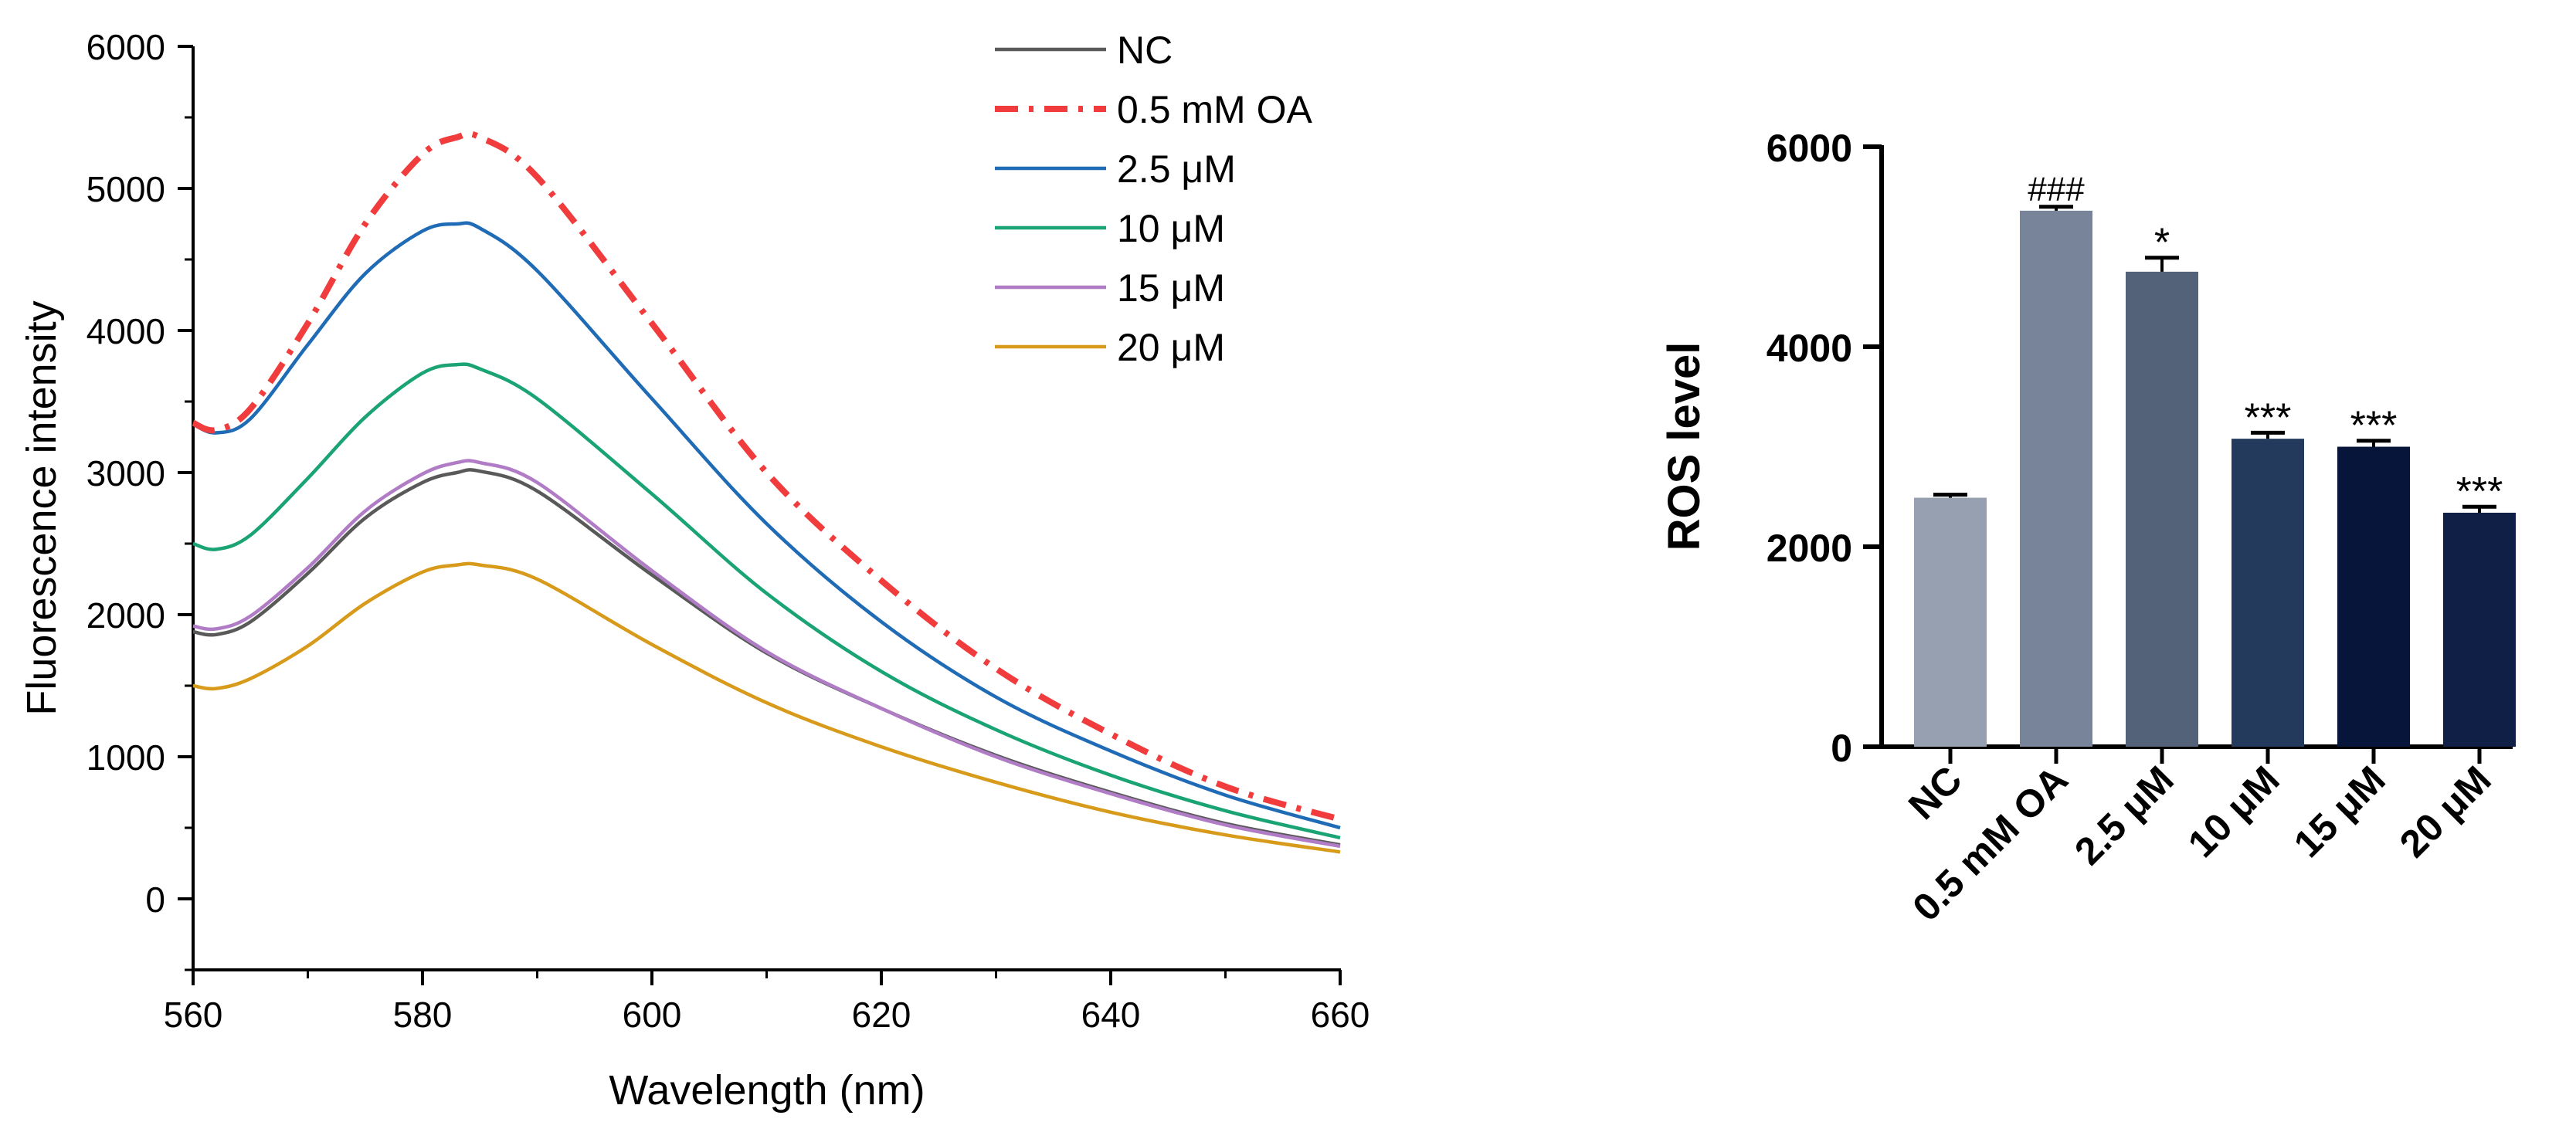 Image resolution: width=2576 pixels, height=1139 pixels. Describe the element at coordinates (126, 615) in the screenshot. I see `line-chart-y-tick-label: 2000` at that location.